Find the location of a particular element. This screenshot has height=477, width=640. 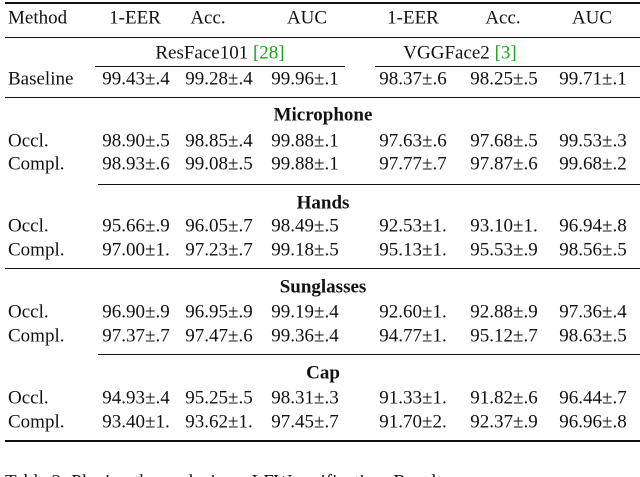

cell: 95.53±.9 is located at coordinates (504, 250).